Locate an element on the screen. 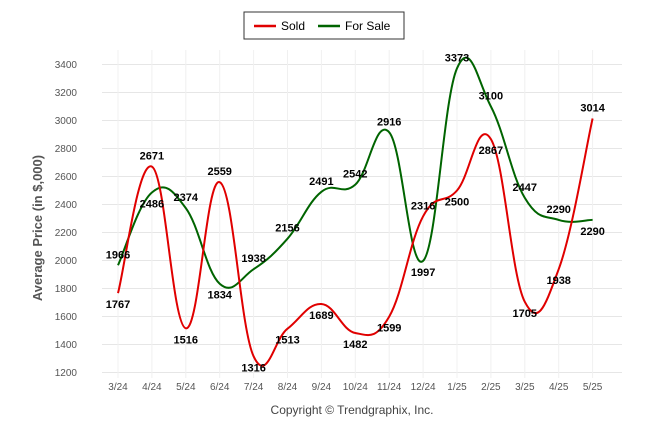 The image size is (646, 434). x-tick-label: 5/25 is located at coordinates (593, 387).